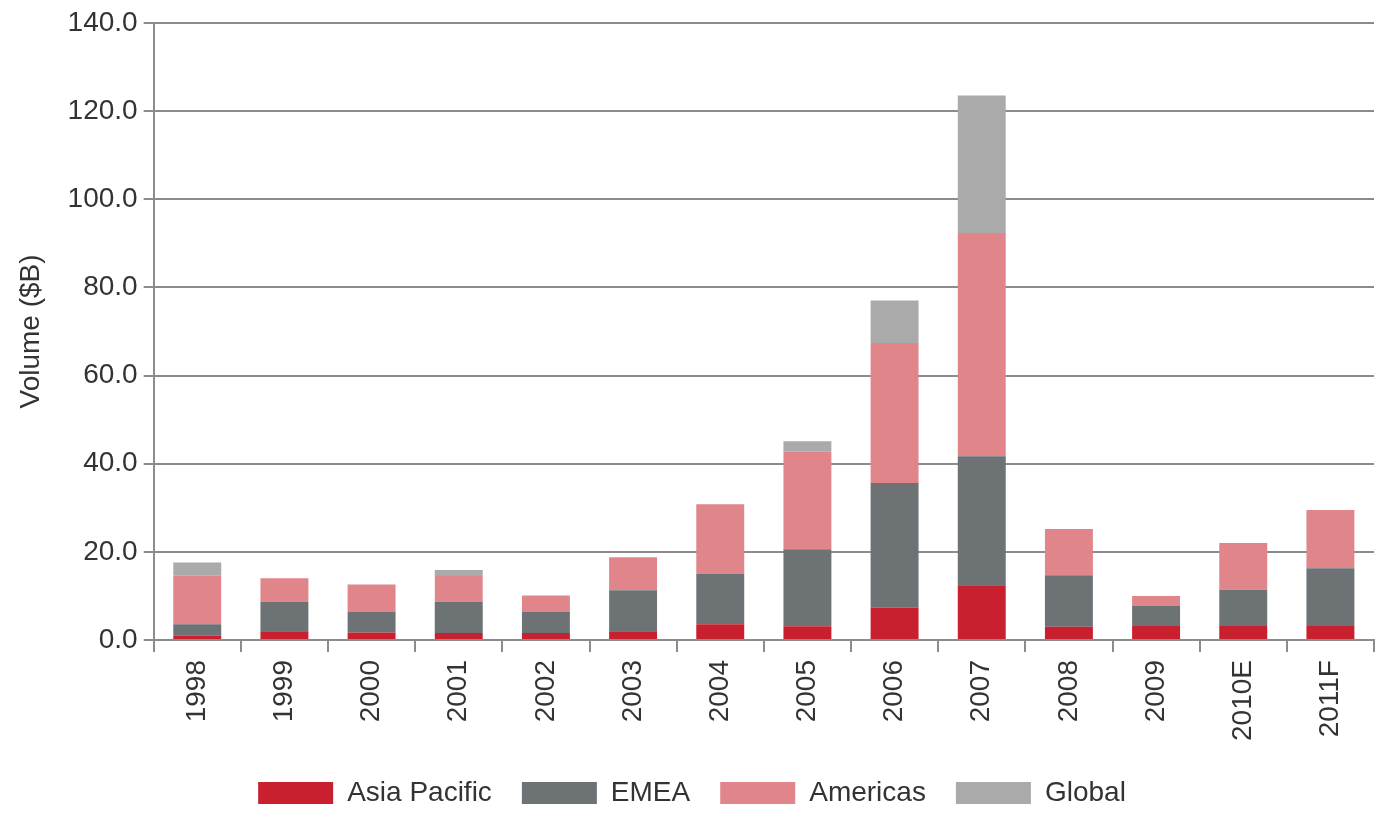 This screenshot has height=827, width=1384. What do you see at coordinates (102, 21) in the screenshot?
I see `y-tick-label: 140.0` at bounding box center [102, 21].